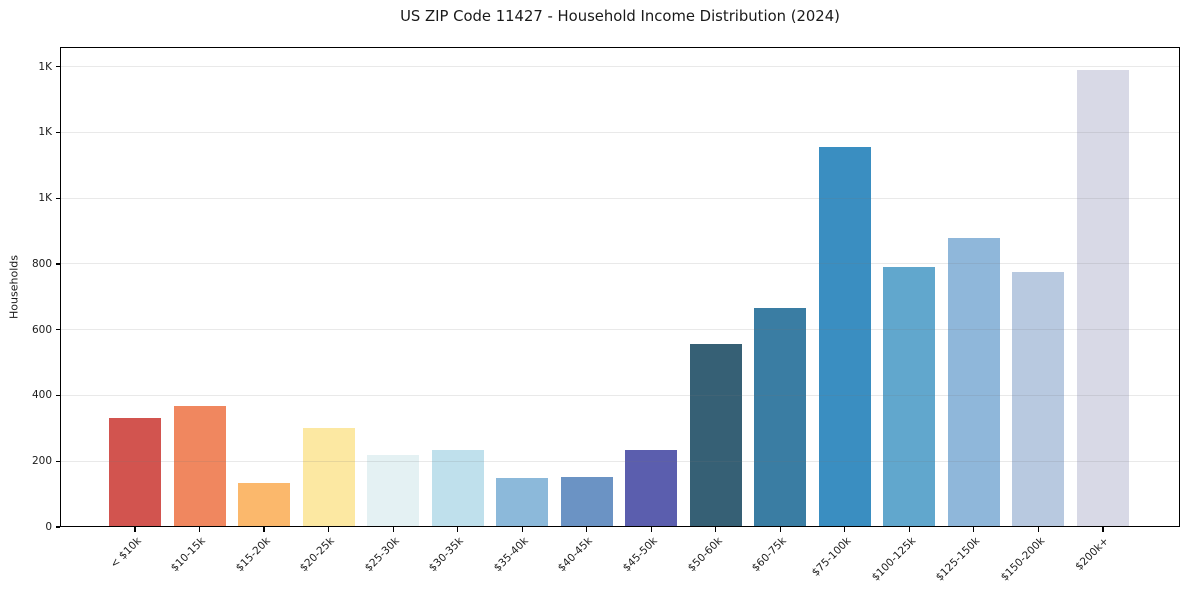 The image size is (1189, 590). What do you see at coordinates (41, 461) in the screenshot?
I see `y-tick-label: 200` at bounding box center [41, 461].